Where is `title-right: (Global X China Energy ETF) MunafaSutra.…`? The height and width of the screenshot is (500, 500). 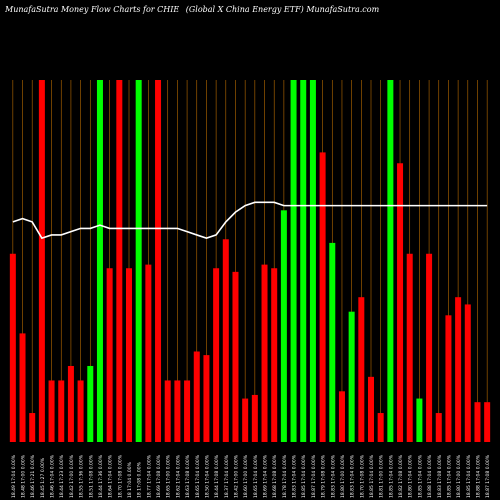 title-right: (Global X China Energy ETF) MunafaSutra.… is located at coordinates (282, 9).